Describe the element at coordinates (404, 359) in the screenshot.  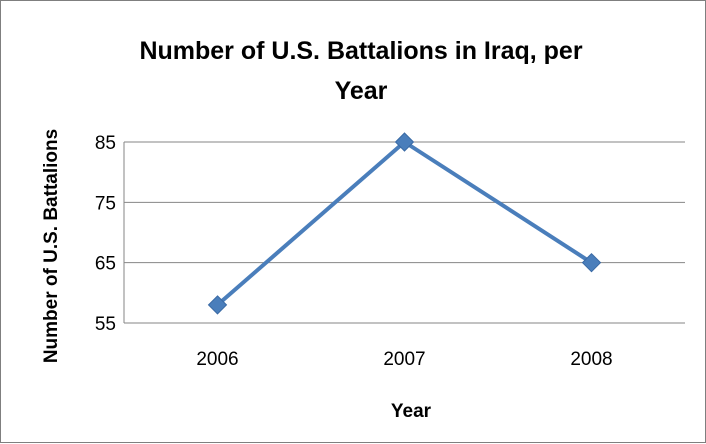
I see `x-tick-label: 2007` at that location.